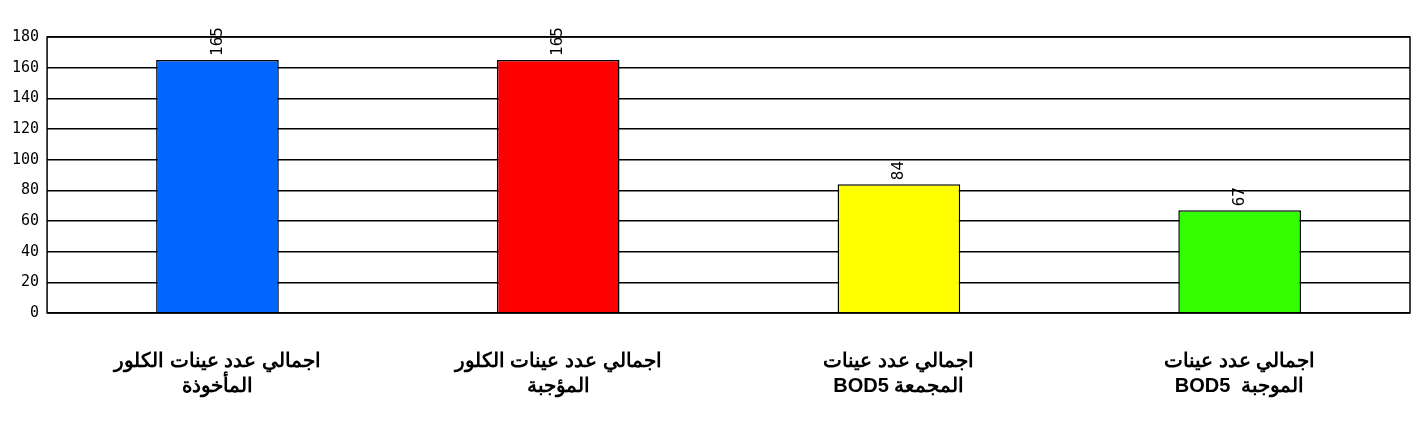 The height and width of the screenshot is (437, 1418). What do you see at coordinates (30, 189) in the screenshot?
I see `y-tick-label: 80` at bounding box center [30, 189].